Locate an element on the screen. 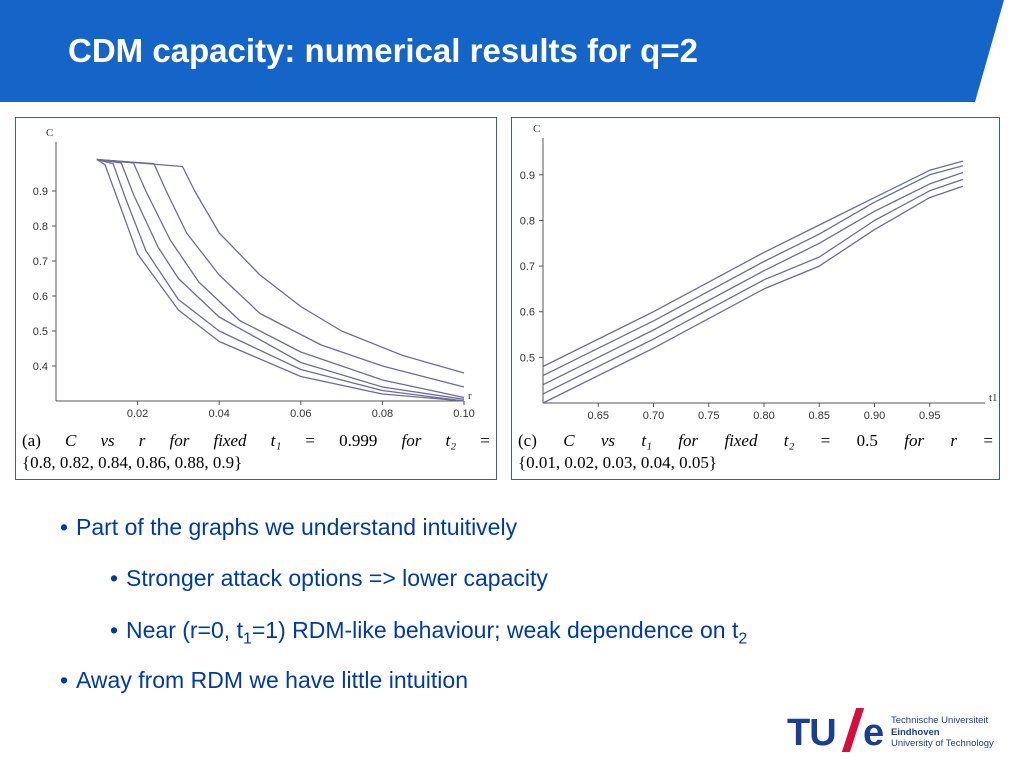 This screenshot has width=1024, height=768. title-bar-shape is located at coordinates (502, 51).